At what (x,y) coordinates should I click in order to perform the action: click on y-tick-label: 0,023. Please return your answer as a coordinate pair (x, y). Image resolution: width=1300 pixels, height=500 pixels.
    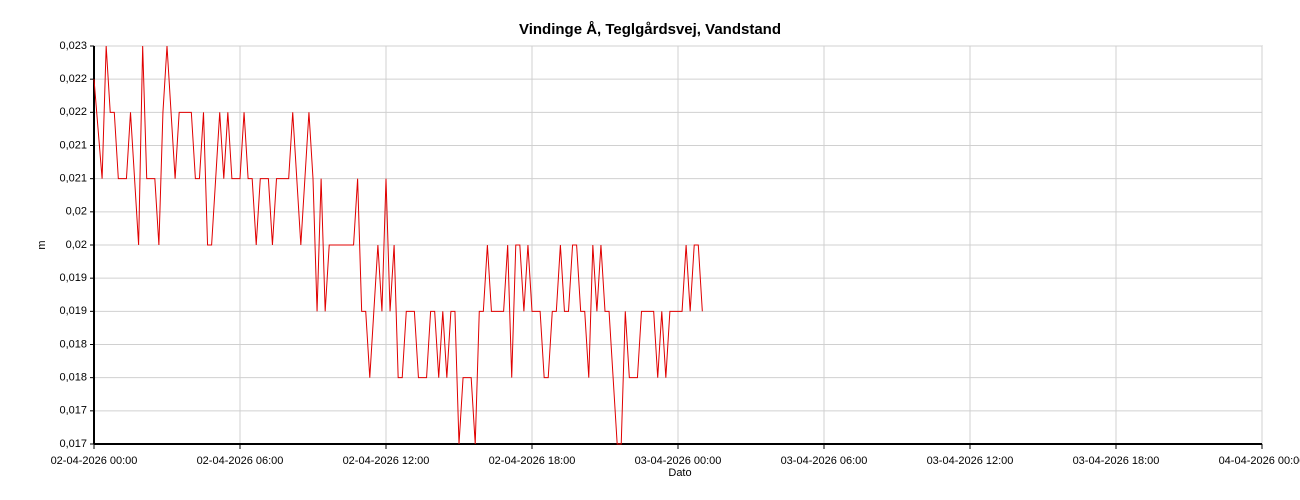
    Looking at the image, I should click on (73, 46).